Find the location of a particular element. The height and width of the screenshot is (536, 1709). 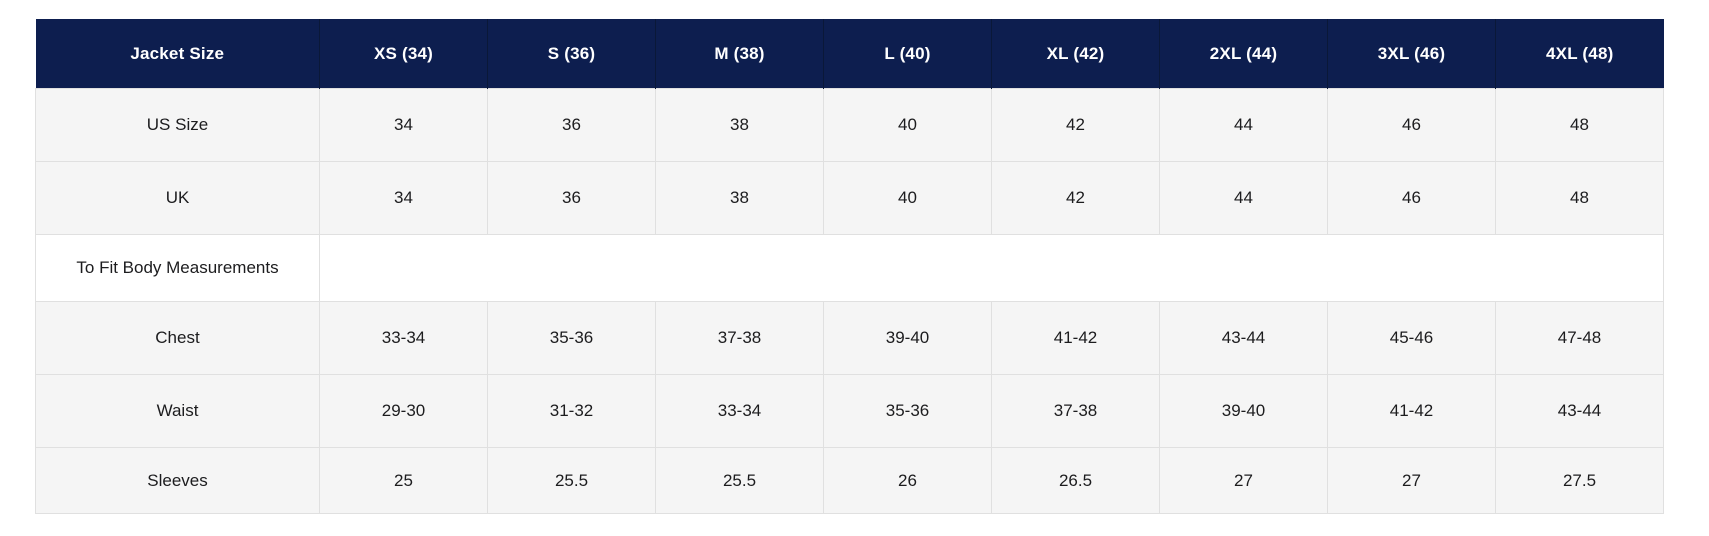

header-cell-3xl: 3XL (46) is located at coordinates (1411, 54).